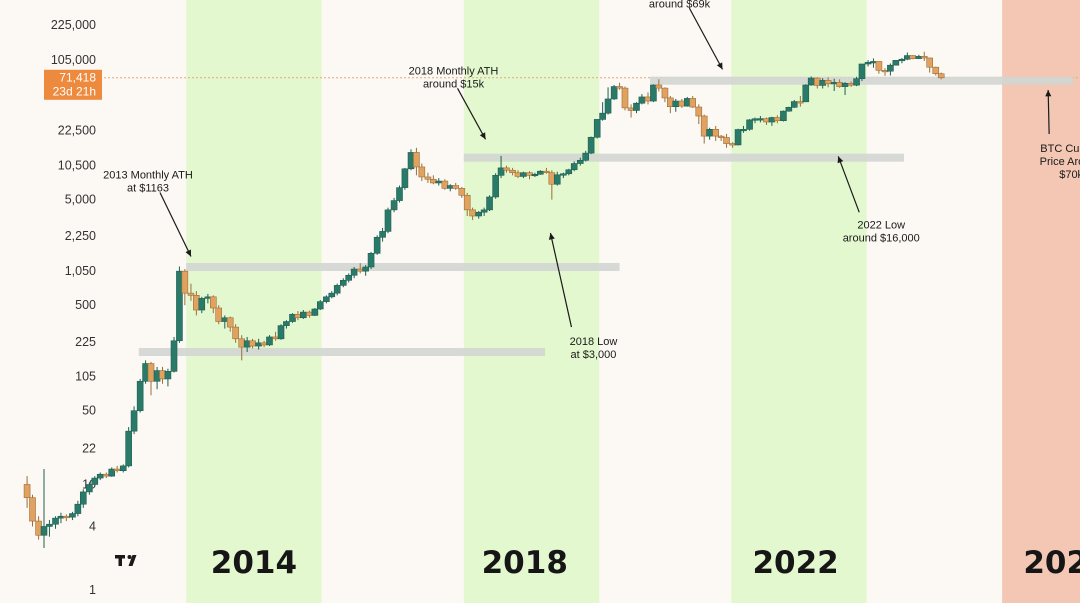 The width and height of the screenshot is (1080, 603). Describe the element at coordinates (80, 200) in the screenshot. I see `y-tick-label: 5,000` at that location.